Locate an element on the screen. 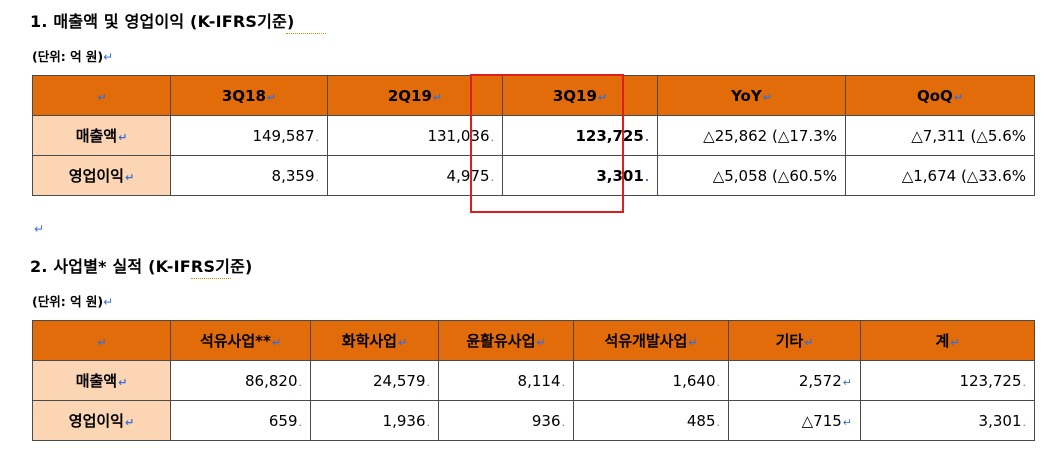  header-qoq: QoQ↵ is located at coordinates (940, 95).